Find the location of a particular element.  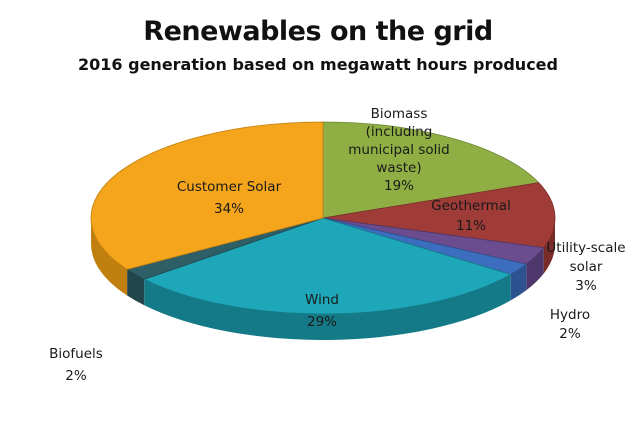

slice-label-line: 19% is located at coordinates (399, 186).